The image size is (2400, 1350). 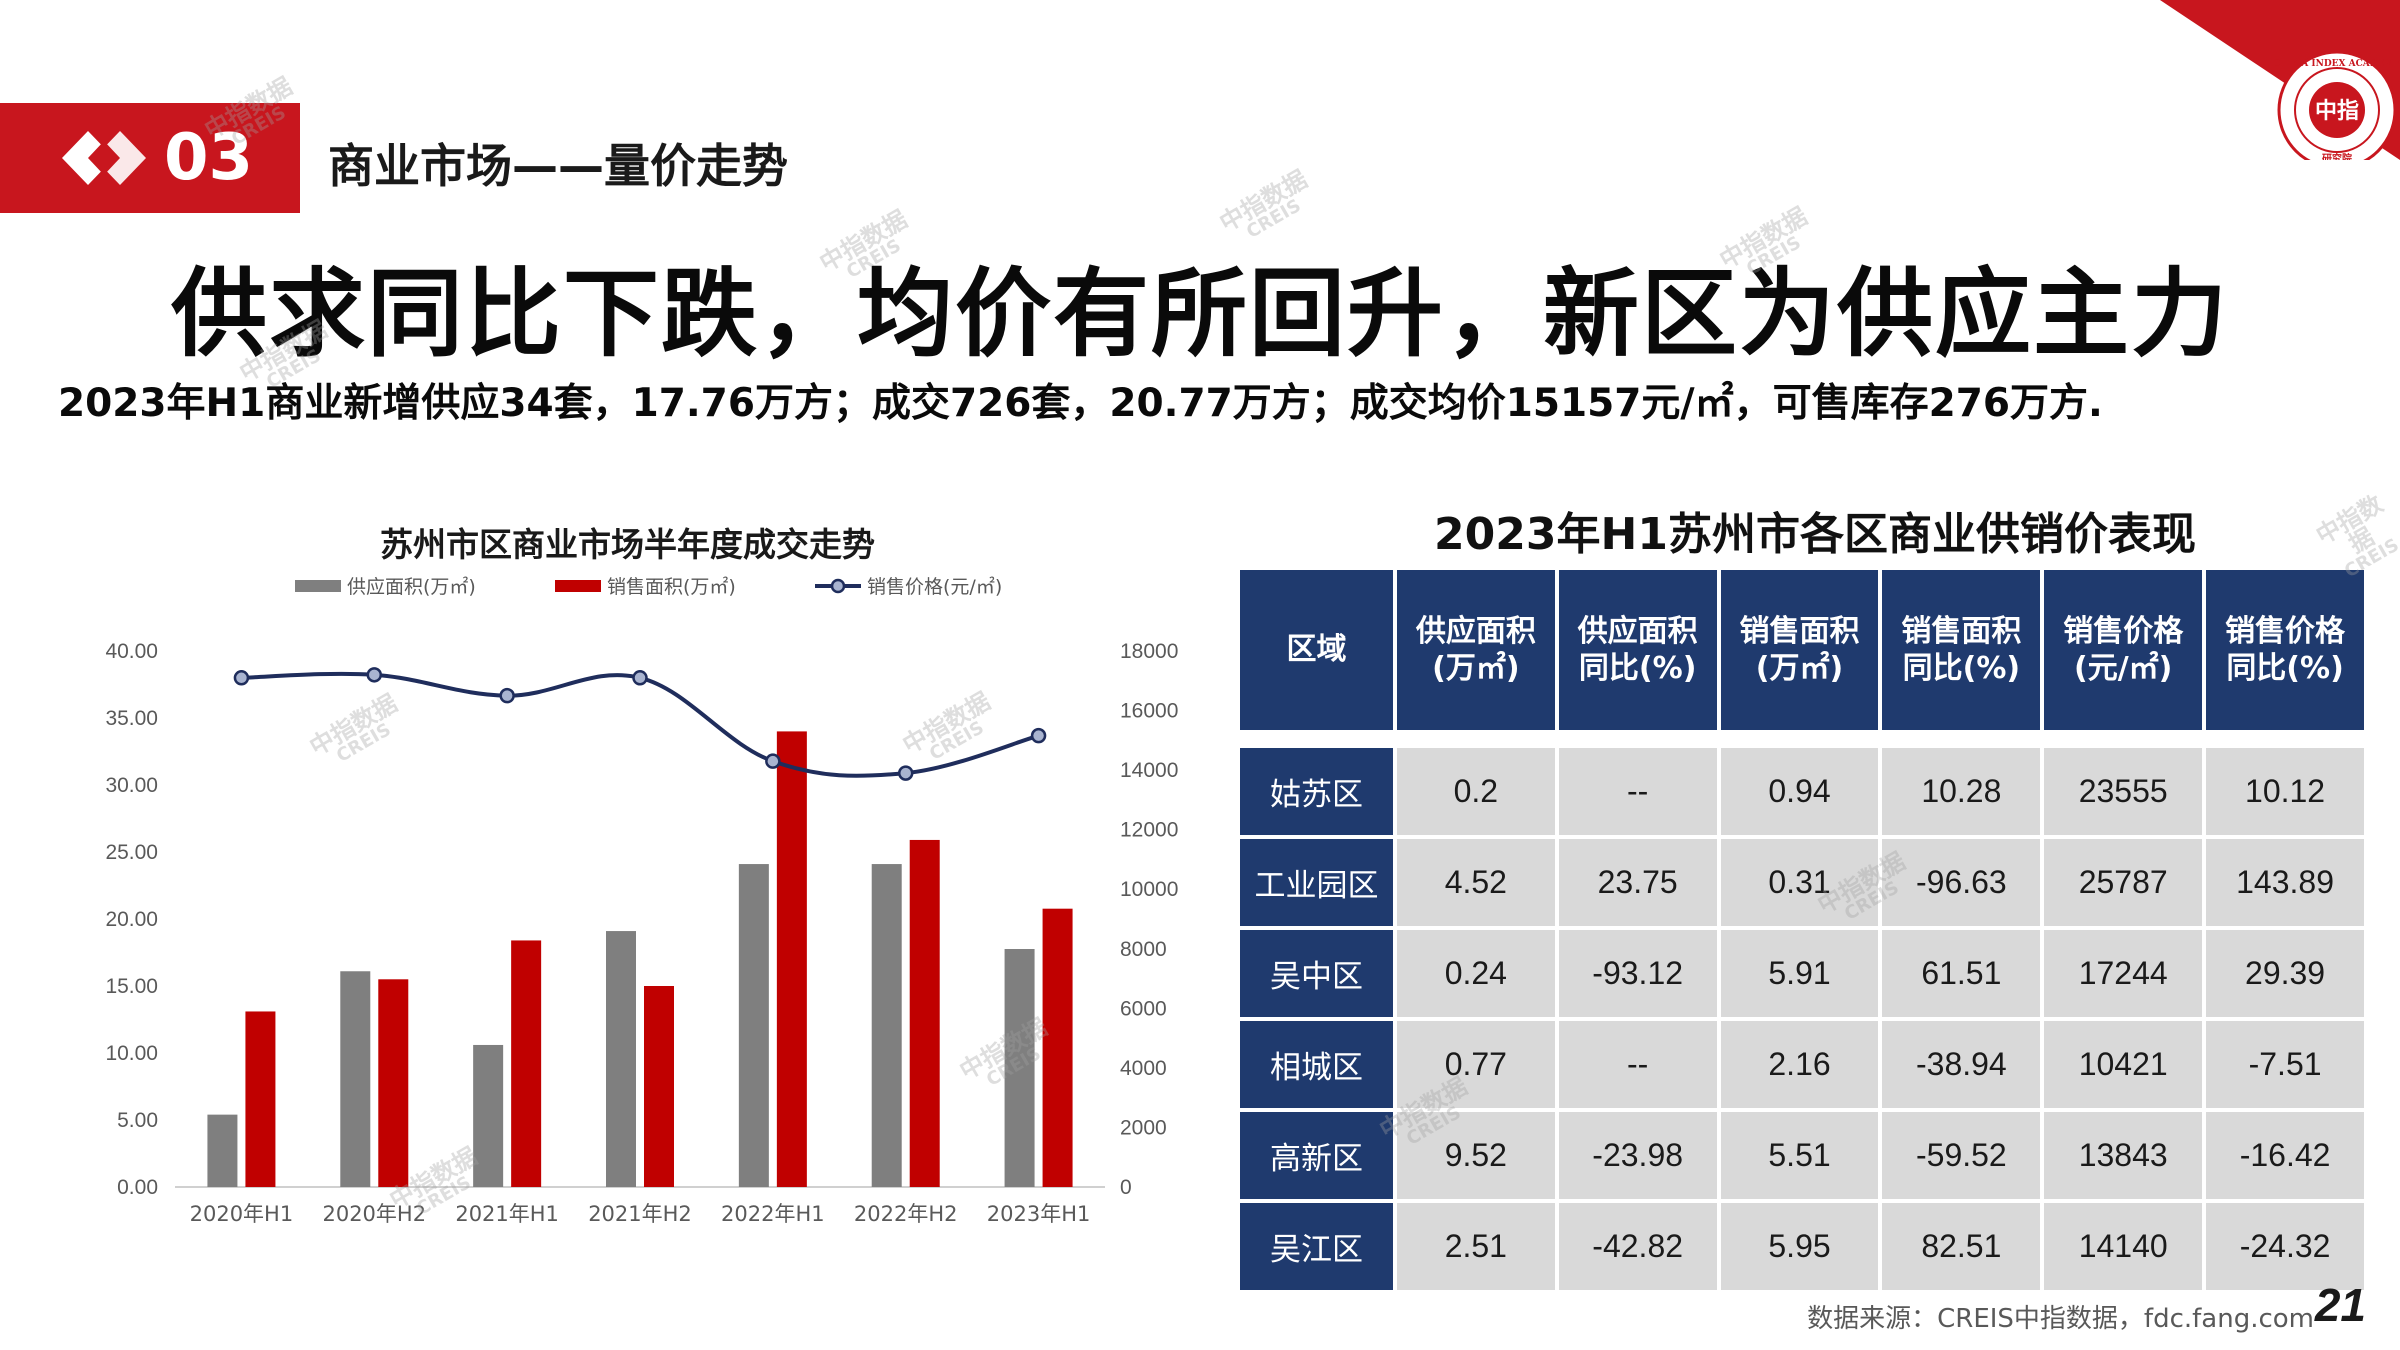 I want to click on cell-sales-yoy: 61.51, so click(x=1961, y=973).